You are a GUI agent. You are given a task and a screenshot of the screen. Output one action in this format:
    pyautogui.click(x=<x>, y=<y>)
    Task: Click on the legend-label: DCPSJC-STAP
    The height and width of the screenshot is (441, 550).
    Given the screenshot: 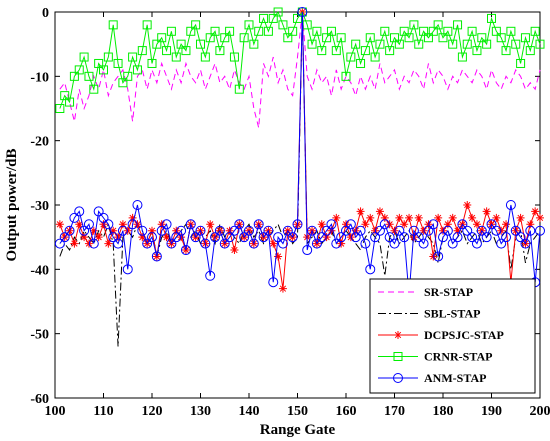 What is the action you would take?
    pyautogui.click(x=464, y=335)
    